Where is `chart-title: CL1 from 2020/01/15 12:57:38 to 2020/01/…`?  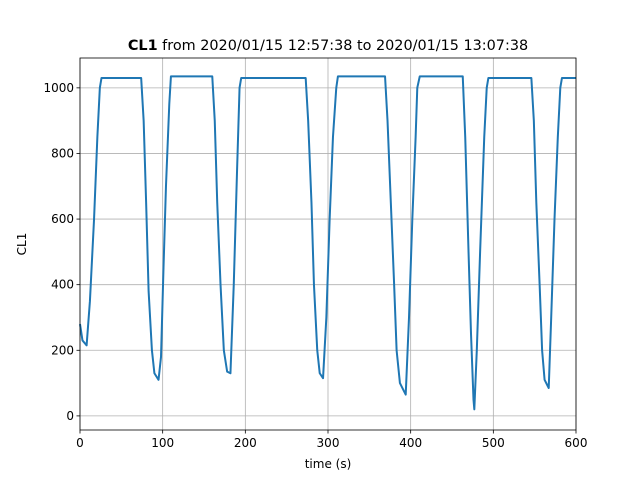
chart-title: CL1 from 2020/01/15 12:57:38 to 2020/01/… is located at coordinates (328, 46).